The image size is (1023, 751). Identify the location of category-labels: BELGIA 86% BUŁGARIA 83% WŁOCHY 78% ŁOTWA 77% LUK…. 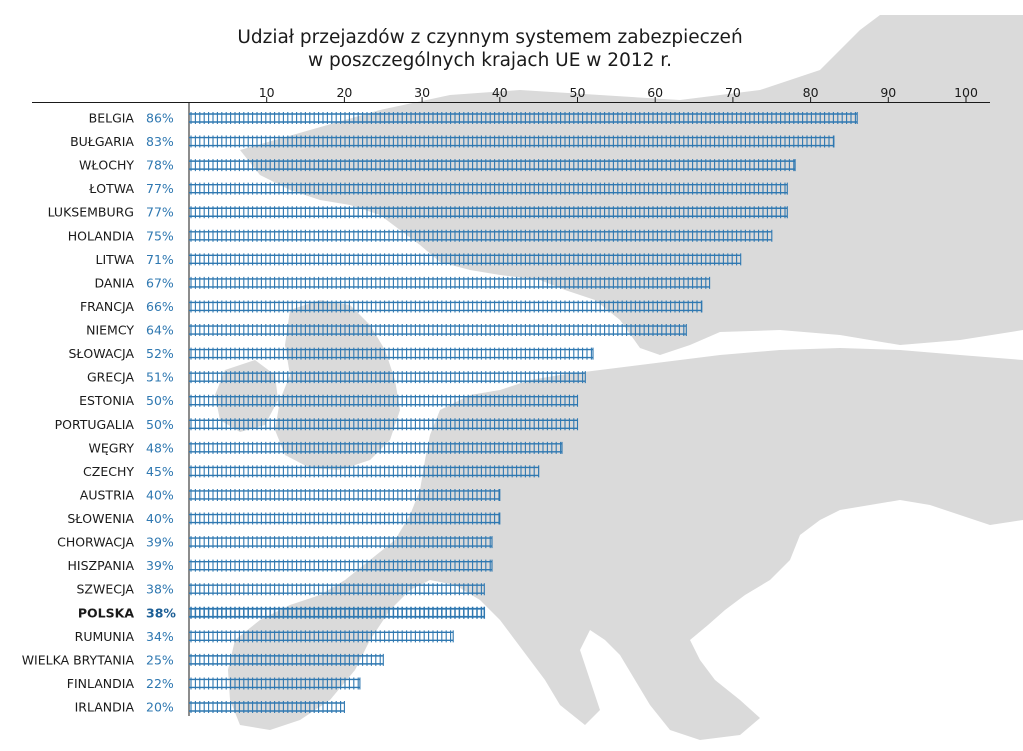
(99, 413).